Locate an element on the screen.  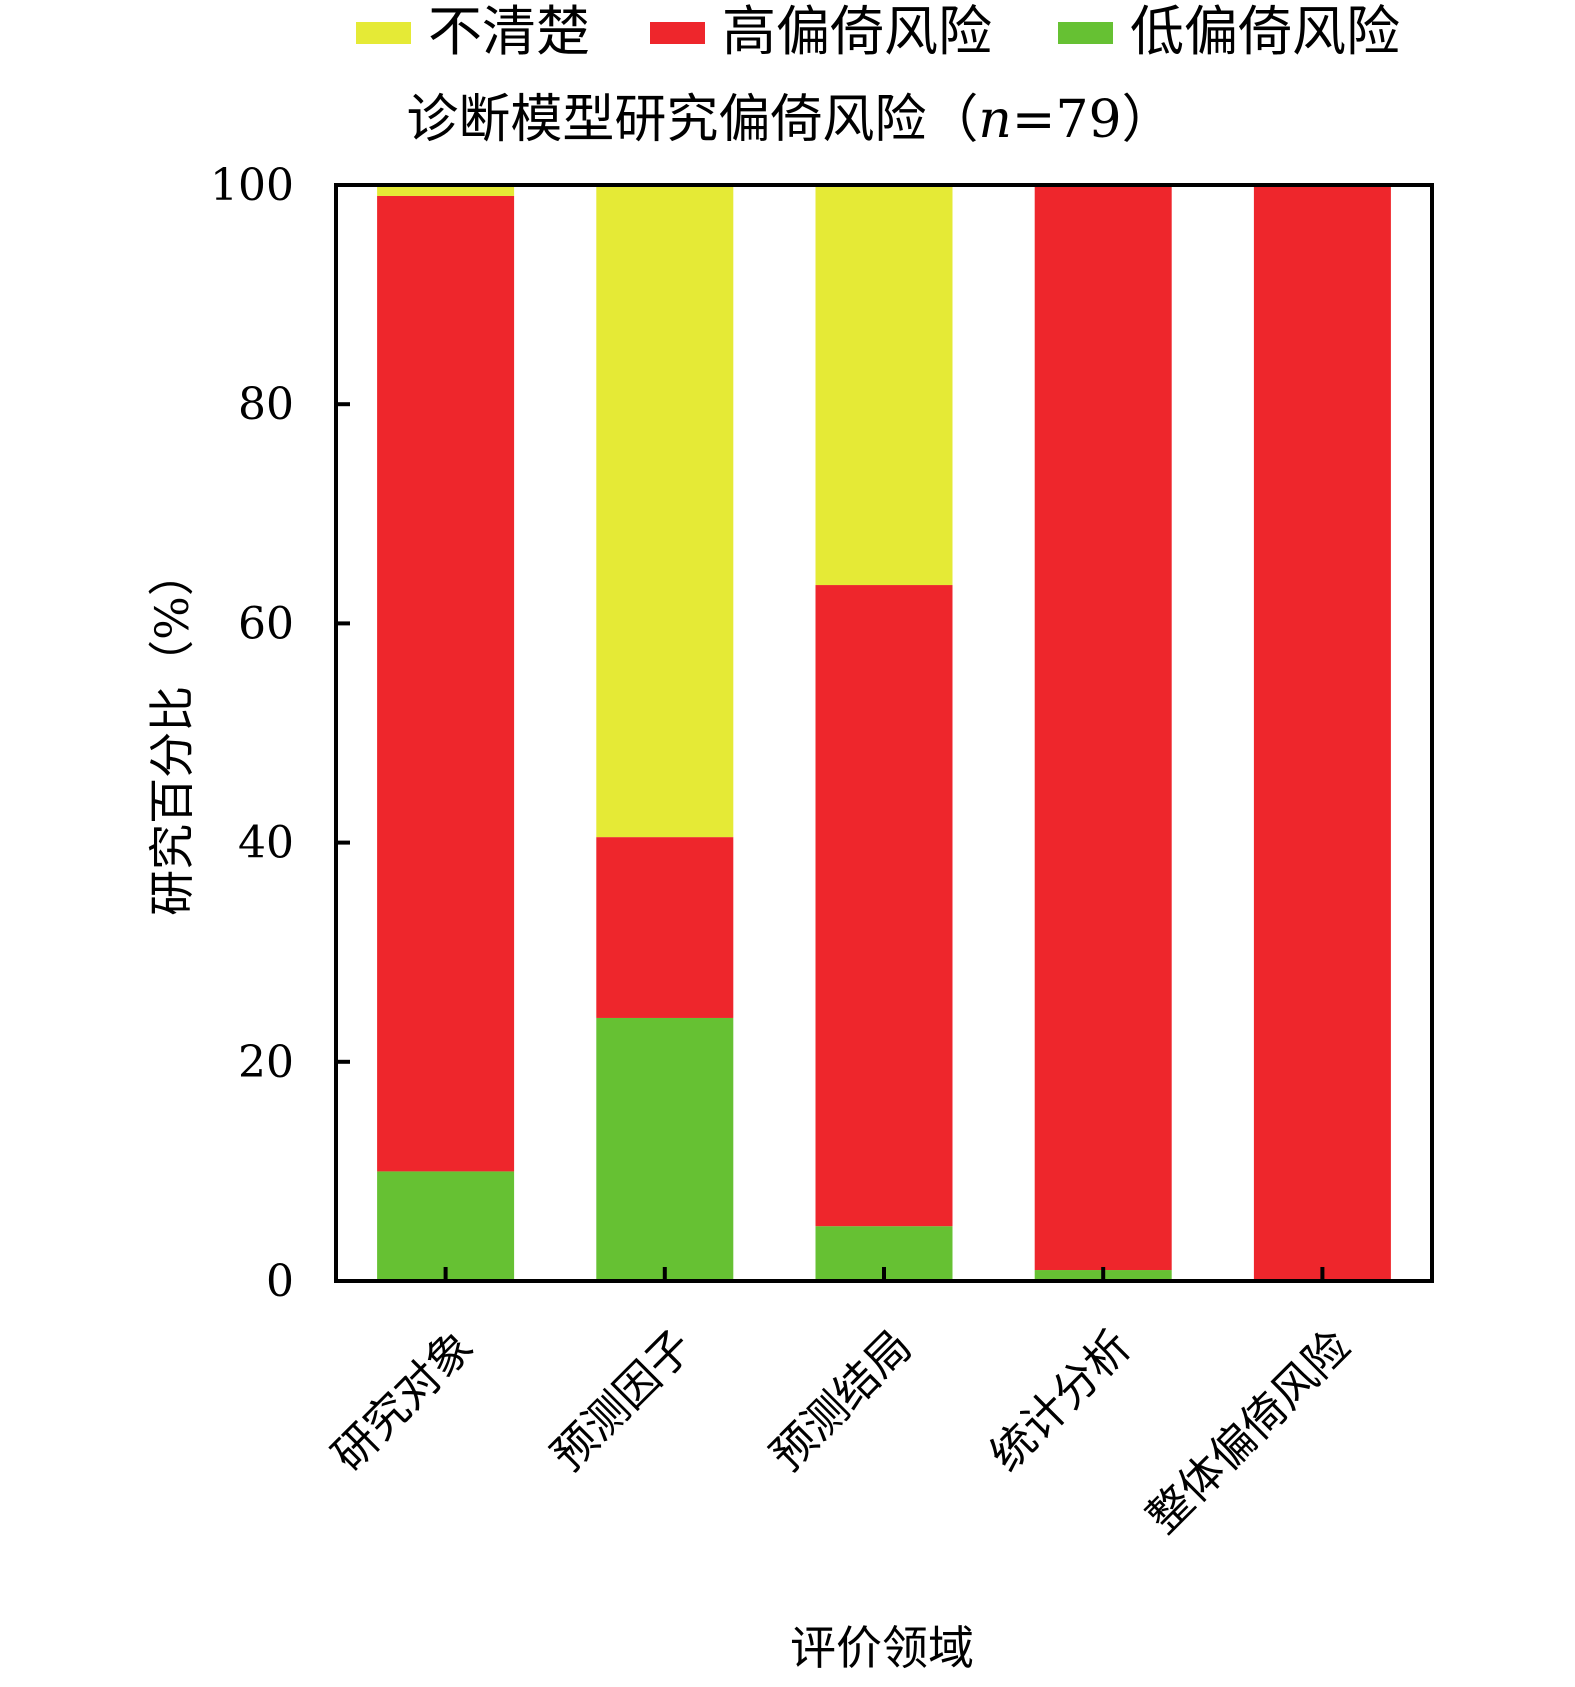
y-tick-label-0: 0 is located at coordinates (280, 1281).